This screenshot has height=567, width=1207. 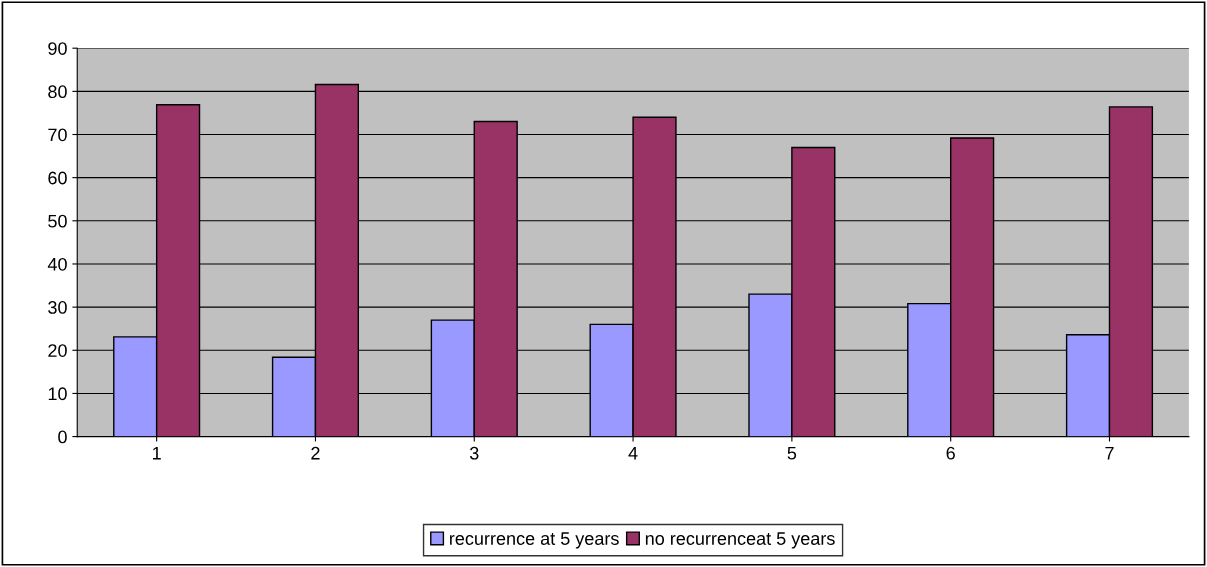 What do you see at coordinates (950, 453) in the screenshot?
I see `x-tick-label: 6` at bounding box center [950, 453].